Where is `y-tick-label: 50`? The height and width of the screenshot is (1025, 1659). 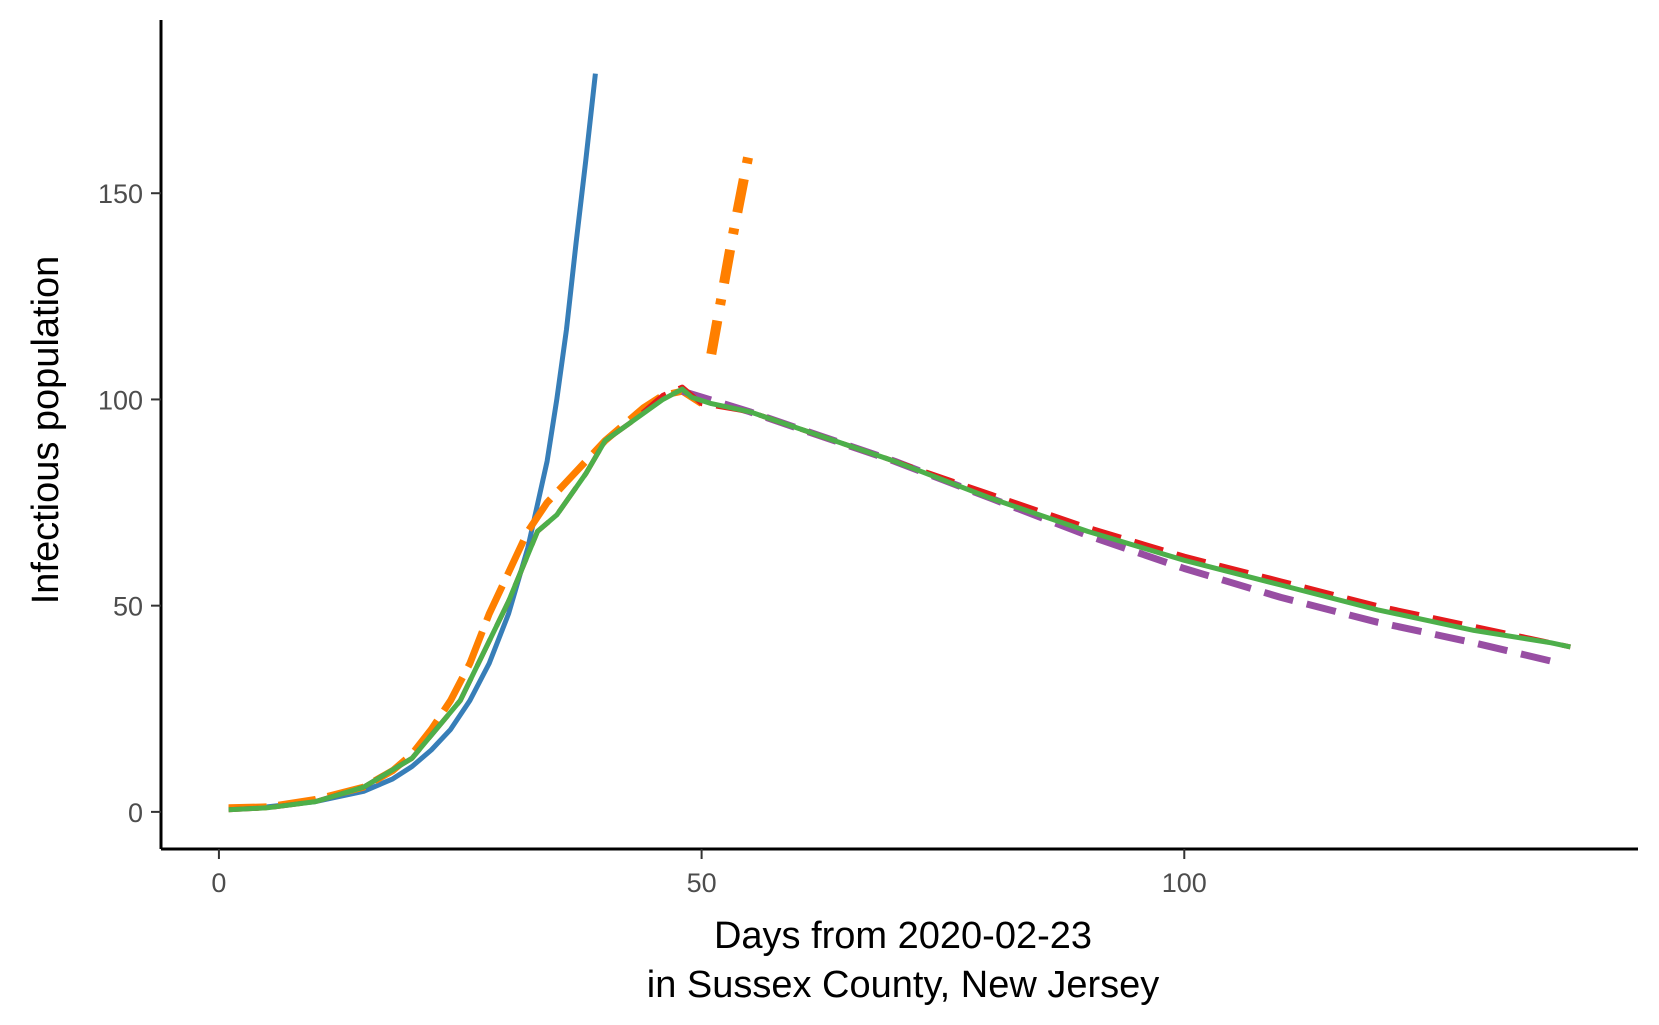
y-tick-label: 50 is located at coordinates (128, 607).